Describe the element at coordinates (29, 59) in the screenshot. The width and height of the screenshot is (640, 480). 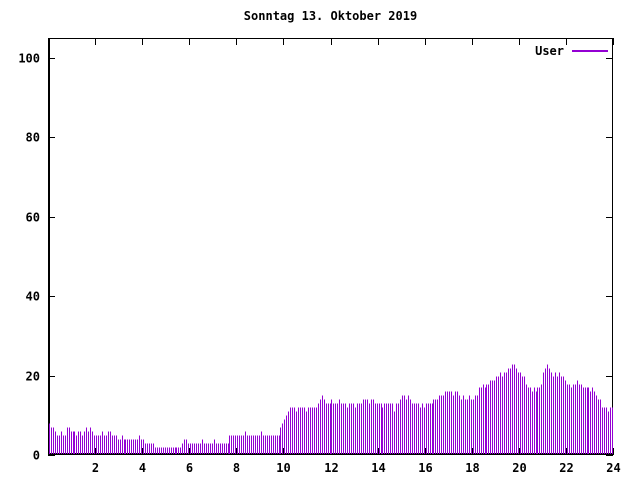
I see `y-tick-label: 100` at that location.